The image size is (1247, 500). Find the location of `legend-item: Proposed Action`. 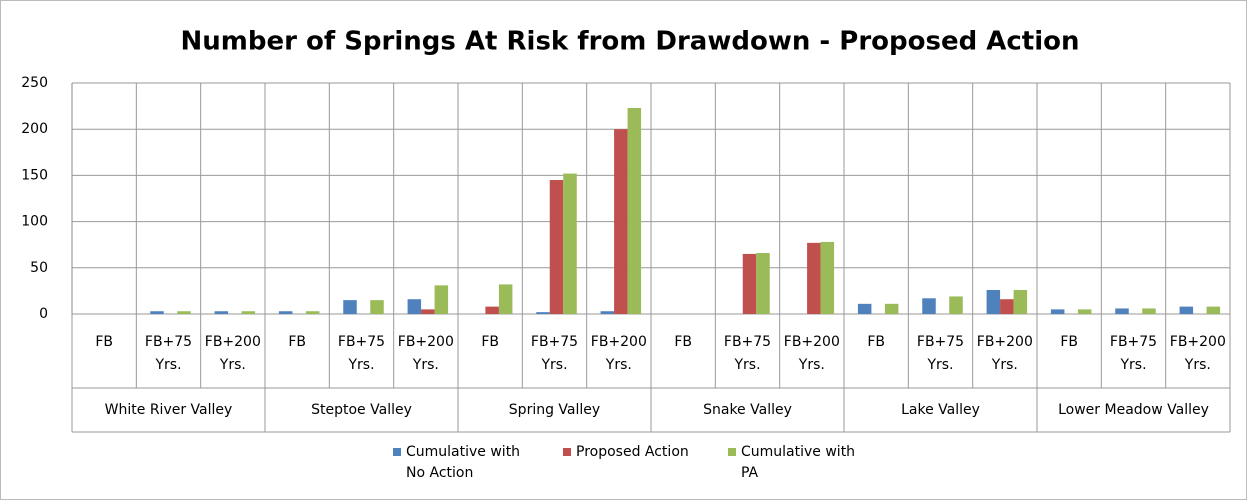

legend-item: Proposed Action is located at coordinates (643, 452).